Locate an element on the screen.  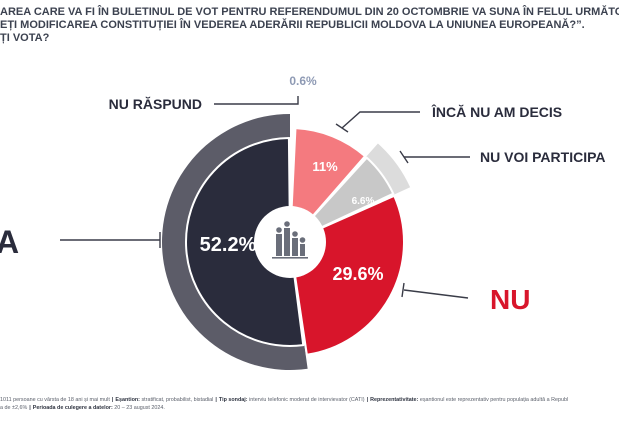
footer-period-value: 20 – 23 august 2024. is located at coordinates (139, 408).